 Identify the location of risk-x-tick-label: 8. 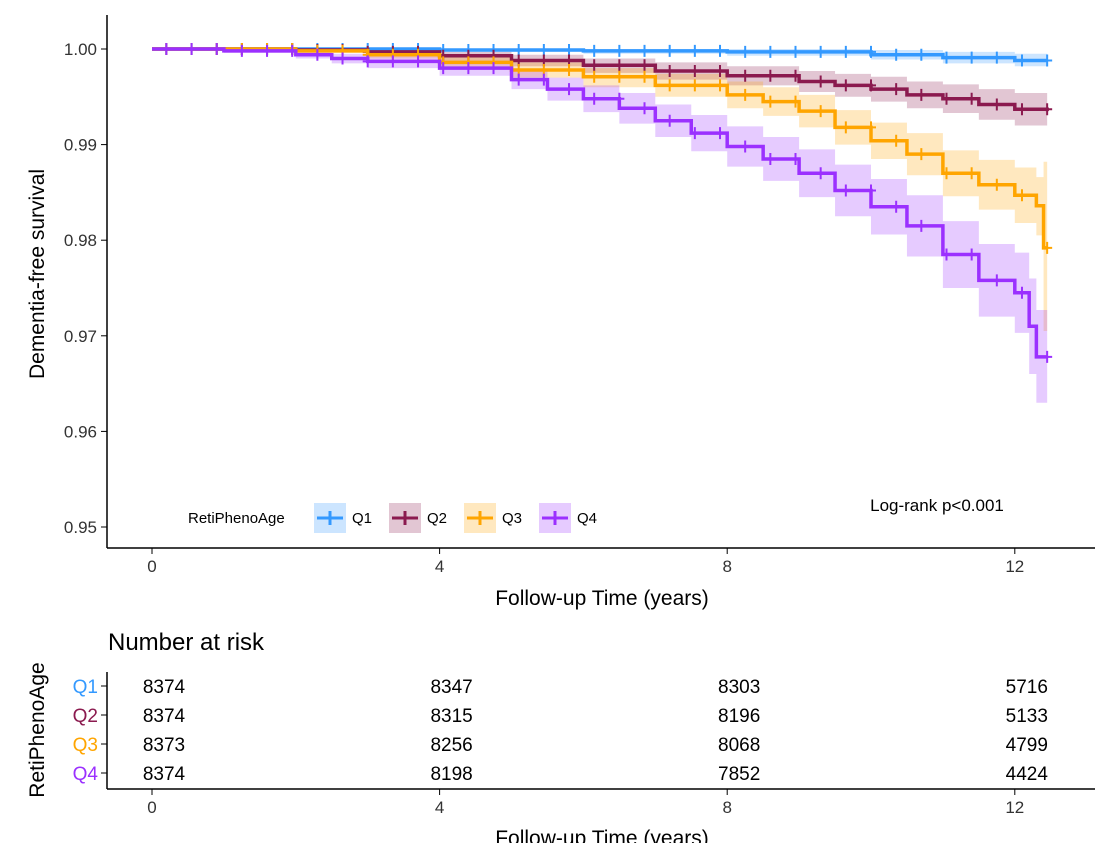
(726, 807).